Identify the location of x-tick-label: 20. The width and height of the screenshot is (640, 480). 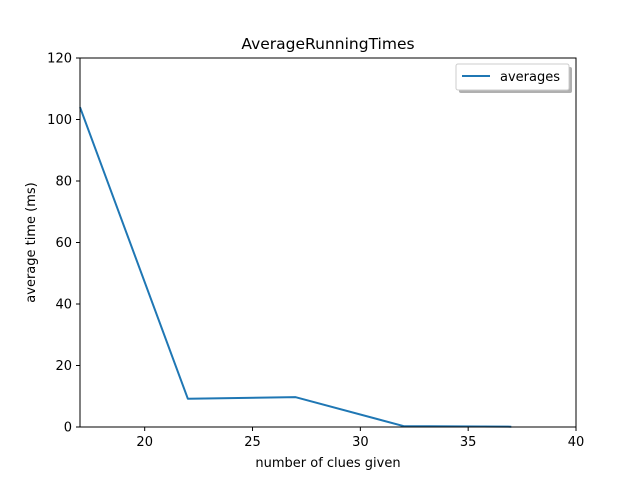
(144, 442).